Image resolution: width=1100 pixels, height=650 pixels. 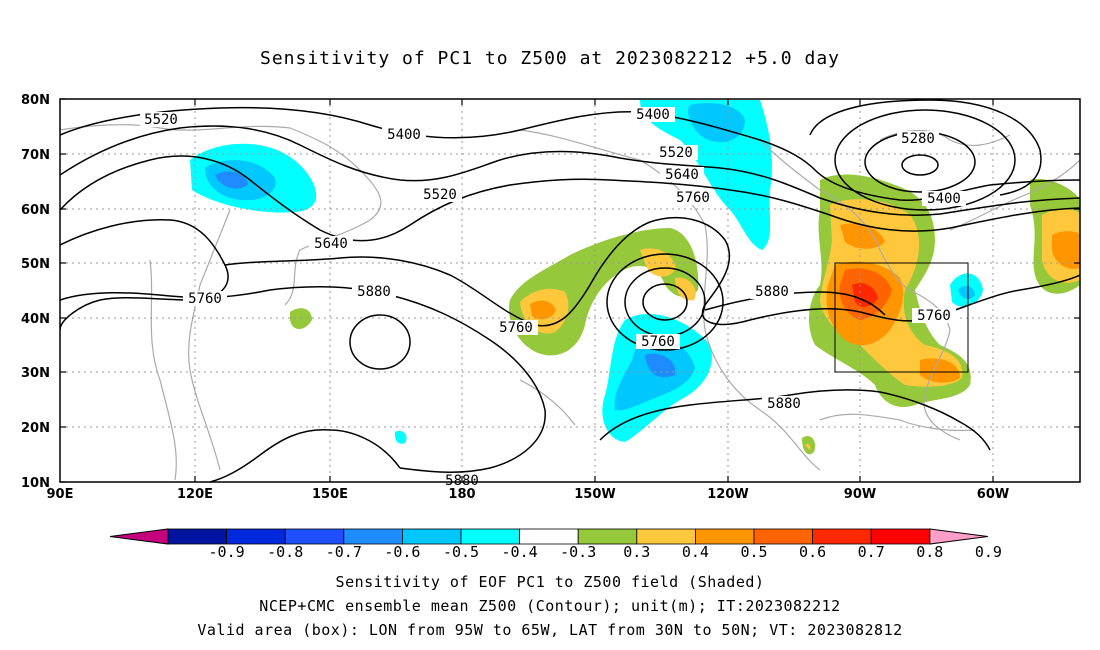 I want to click on lat-tick-label: 30N, so click(x=35, y=373).